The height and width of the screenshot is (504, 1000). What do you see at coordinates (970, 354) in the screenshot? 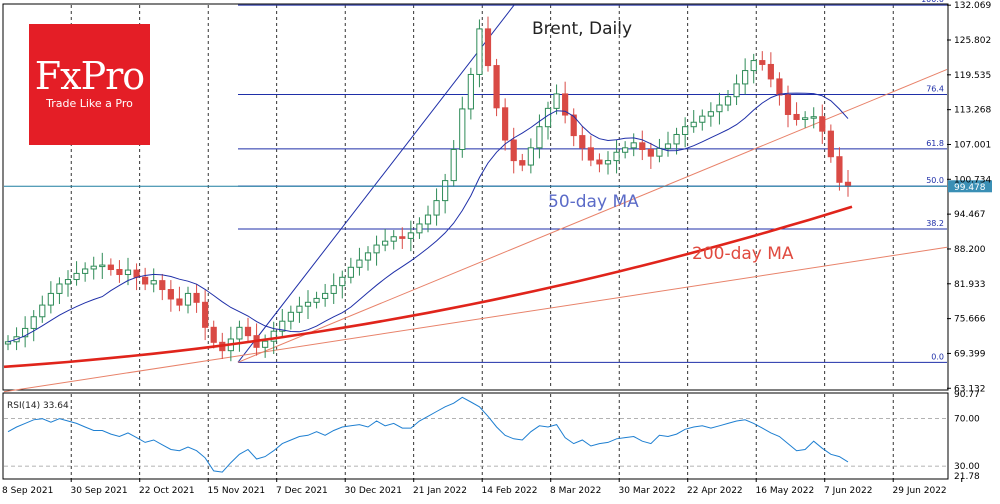
I see `price-tick-label: 69.399` at bounding box center [970, 354].